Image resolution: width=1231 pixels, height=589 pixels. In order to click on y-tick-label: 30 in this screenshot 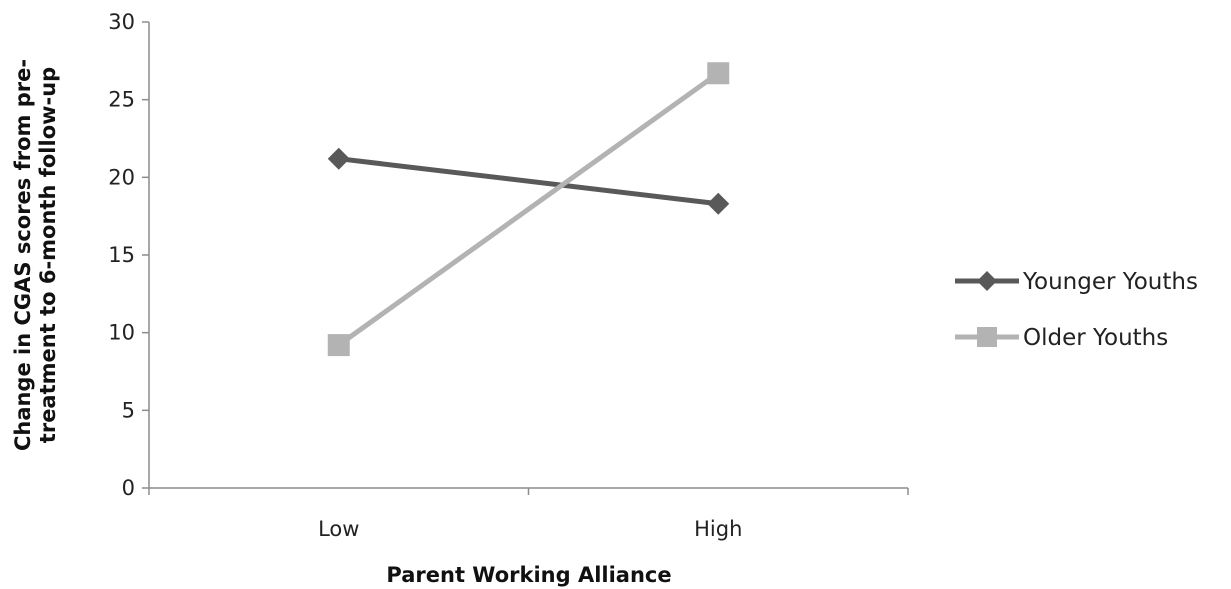, I will do `click(121, 22)`.